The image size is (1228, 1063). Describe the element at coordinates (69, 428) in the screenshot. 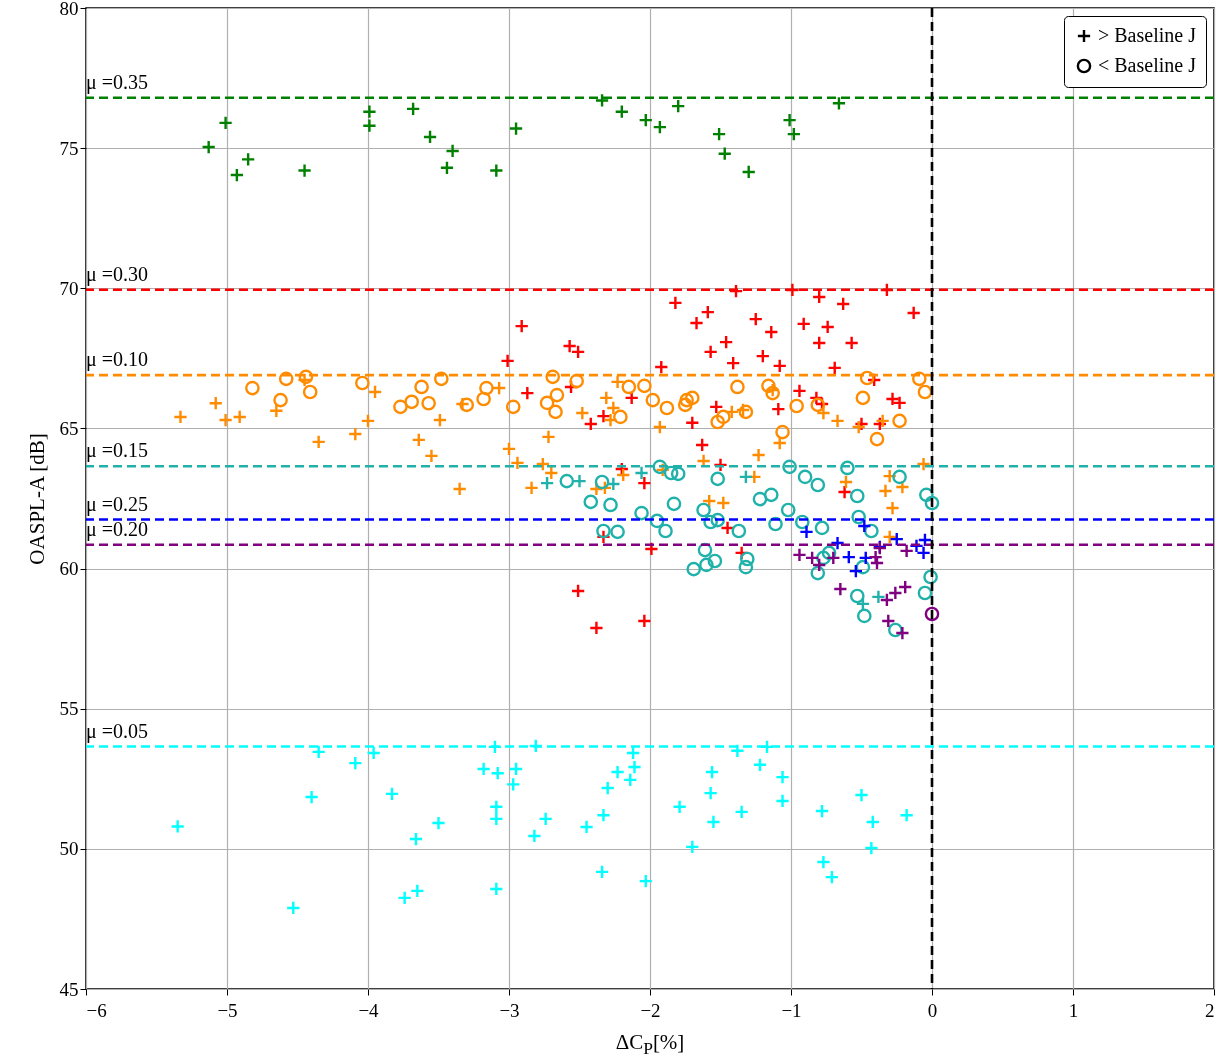

I see `y-tick-label: 65` at that location.